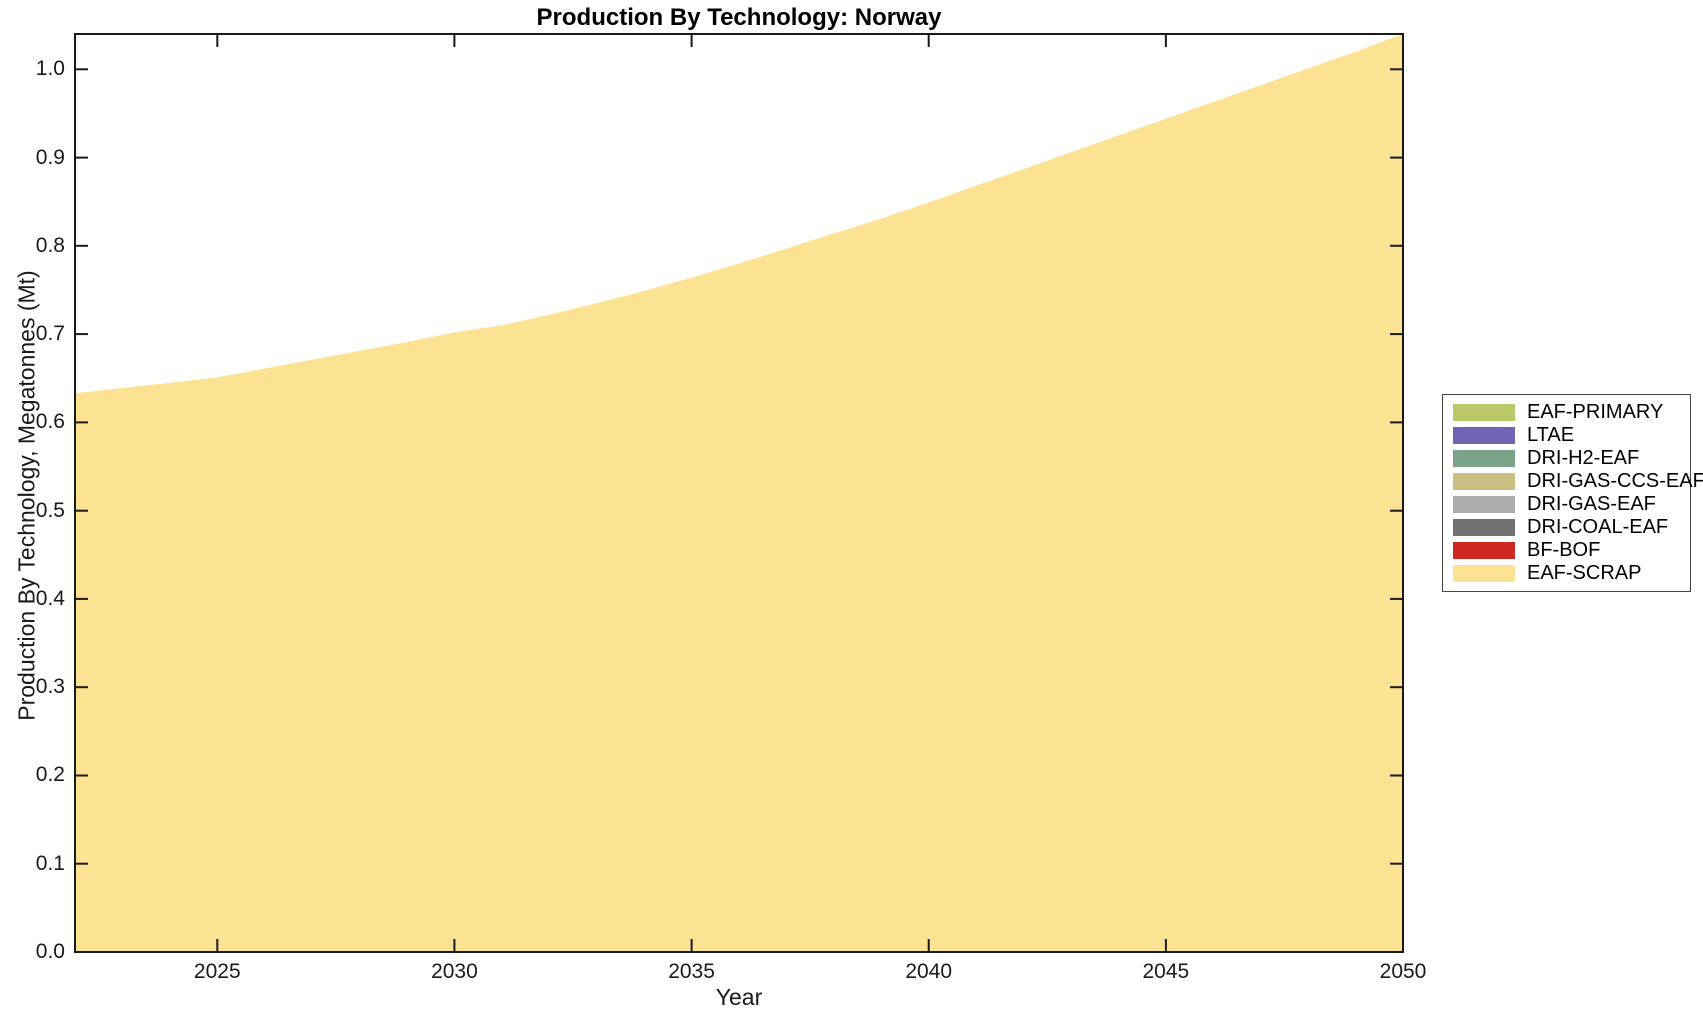 The image size is (1703, 1020). I want to click on x-tick-label: 2035, so click(691, 971).